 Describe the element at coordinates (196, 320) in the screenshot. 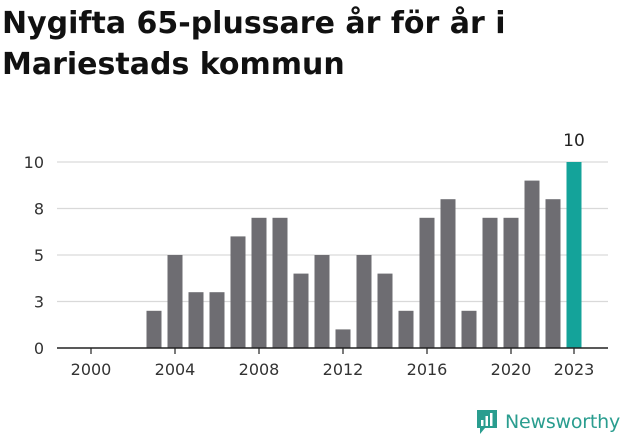

I see `bar-2005` at that location.